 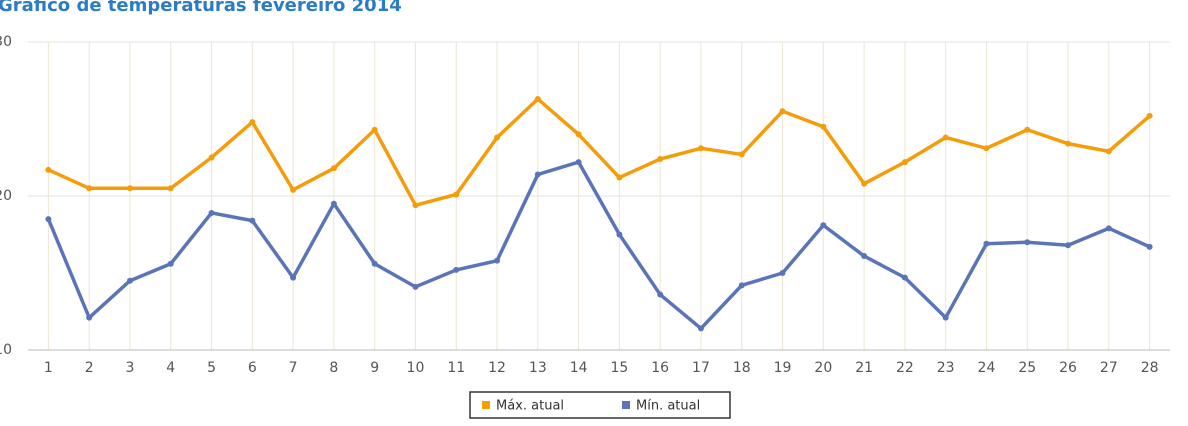 What do you see at coordinates (701, 368) in the screenshot?
I see `x-tick-label: 17` at bounding box center [701, 368].